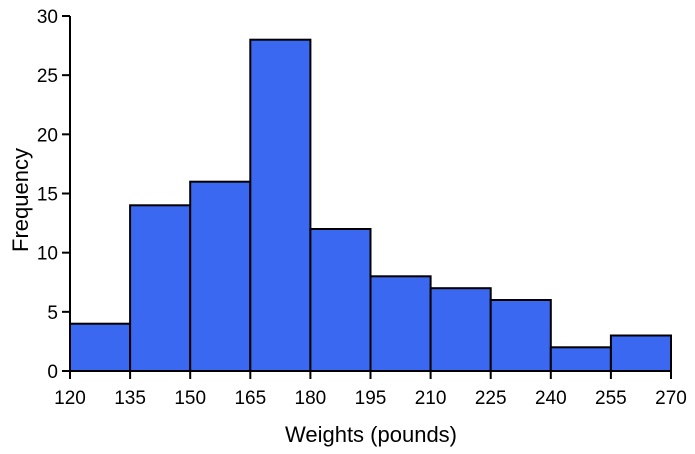 This screenshot has height=454, width=695. I want to click on y-tick-label: 15, so click(47, 195).